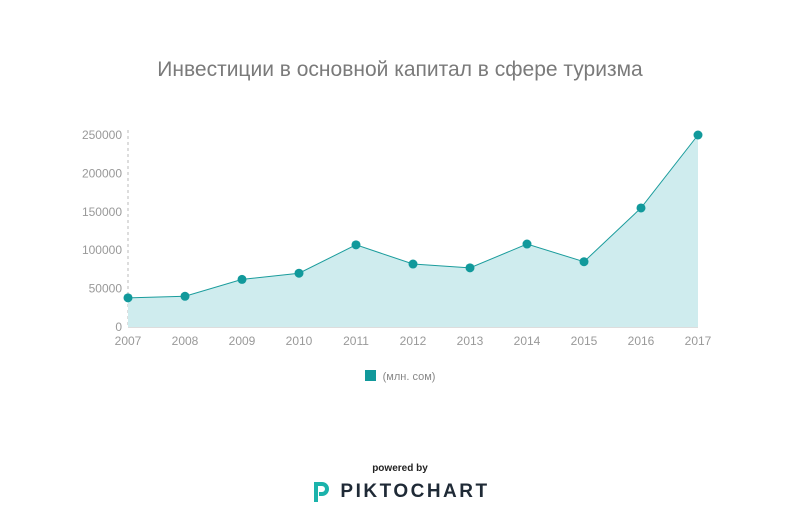 This screenshot has width=800, height=525. What do you see at coordinates (322, 492) in the screenshot?
I see `piktochart-p-icon` at bounding box center [322, 492].